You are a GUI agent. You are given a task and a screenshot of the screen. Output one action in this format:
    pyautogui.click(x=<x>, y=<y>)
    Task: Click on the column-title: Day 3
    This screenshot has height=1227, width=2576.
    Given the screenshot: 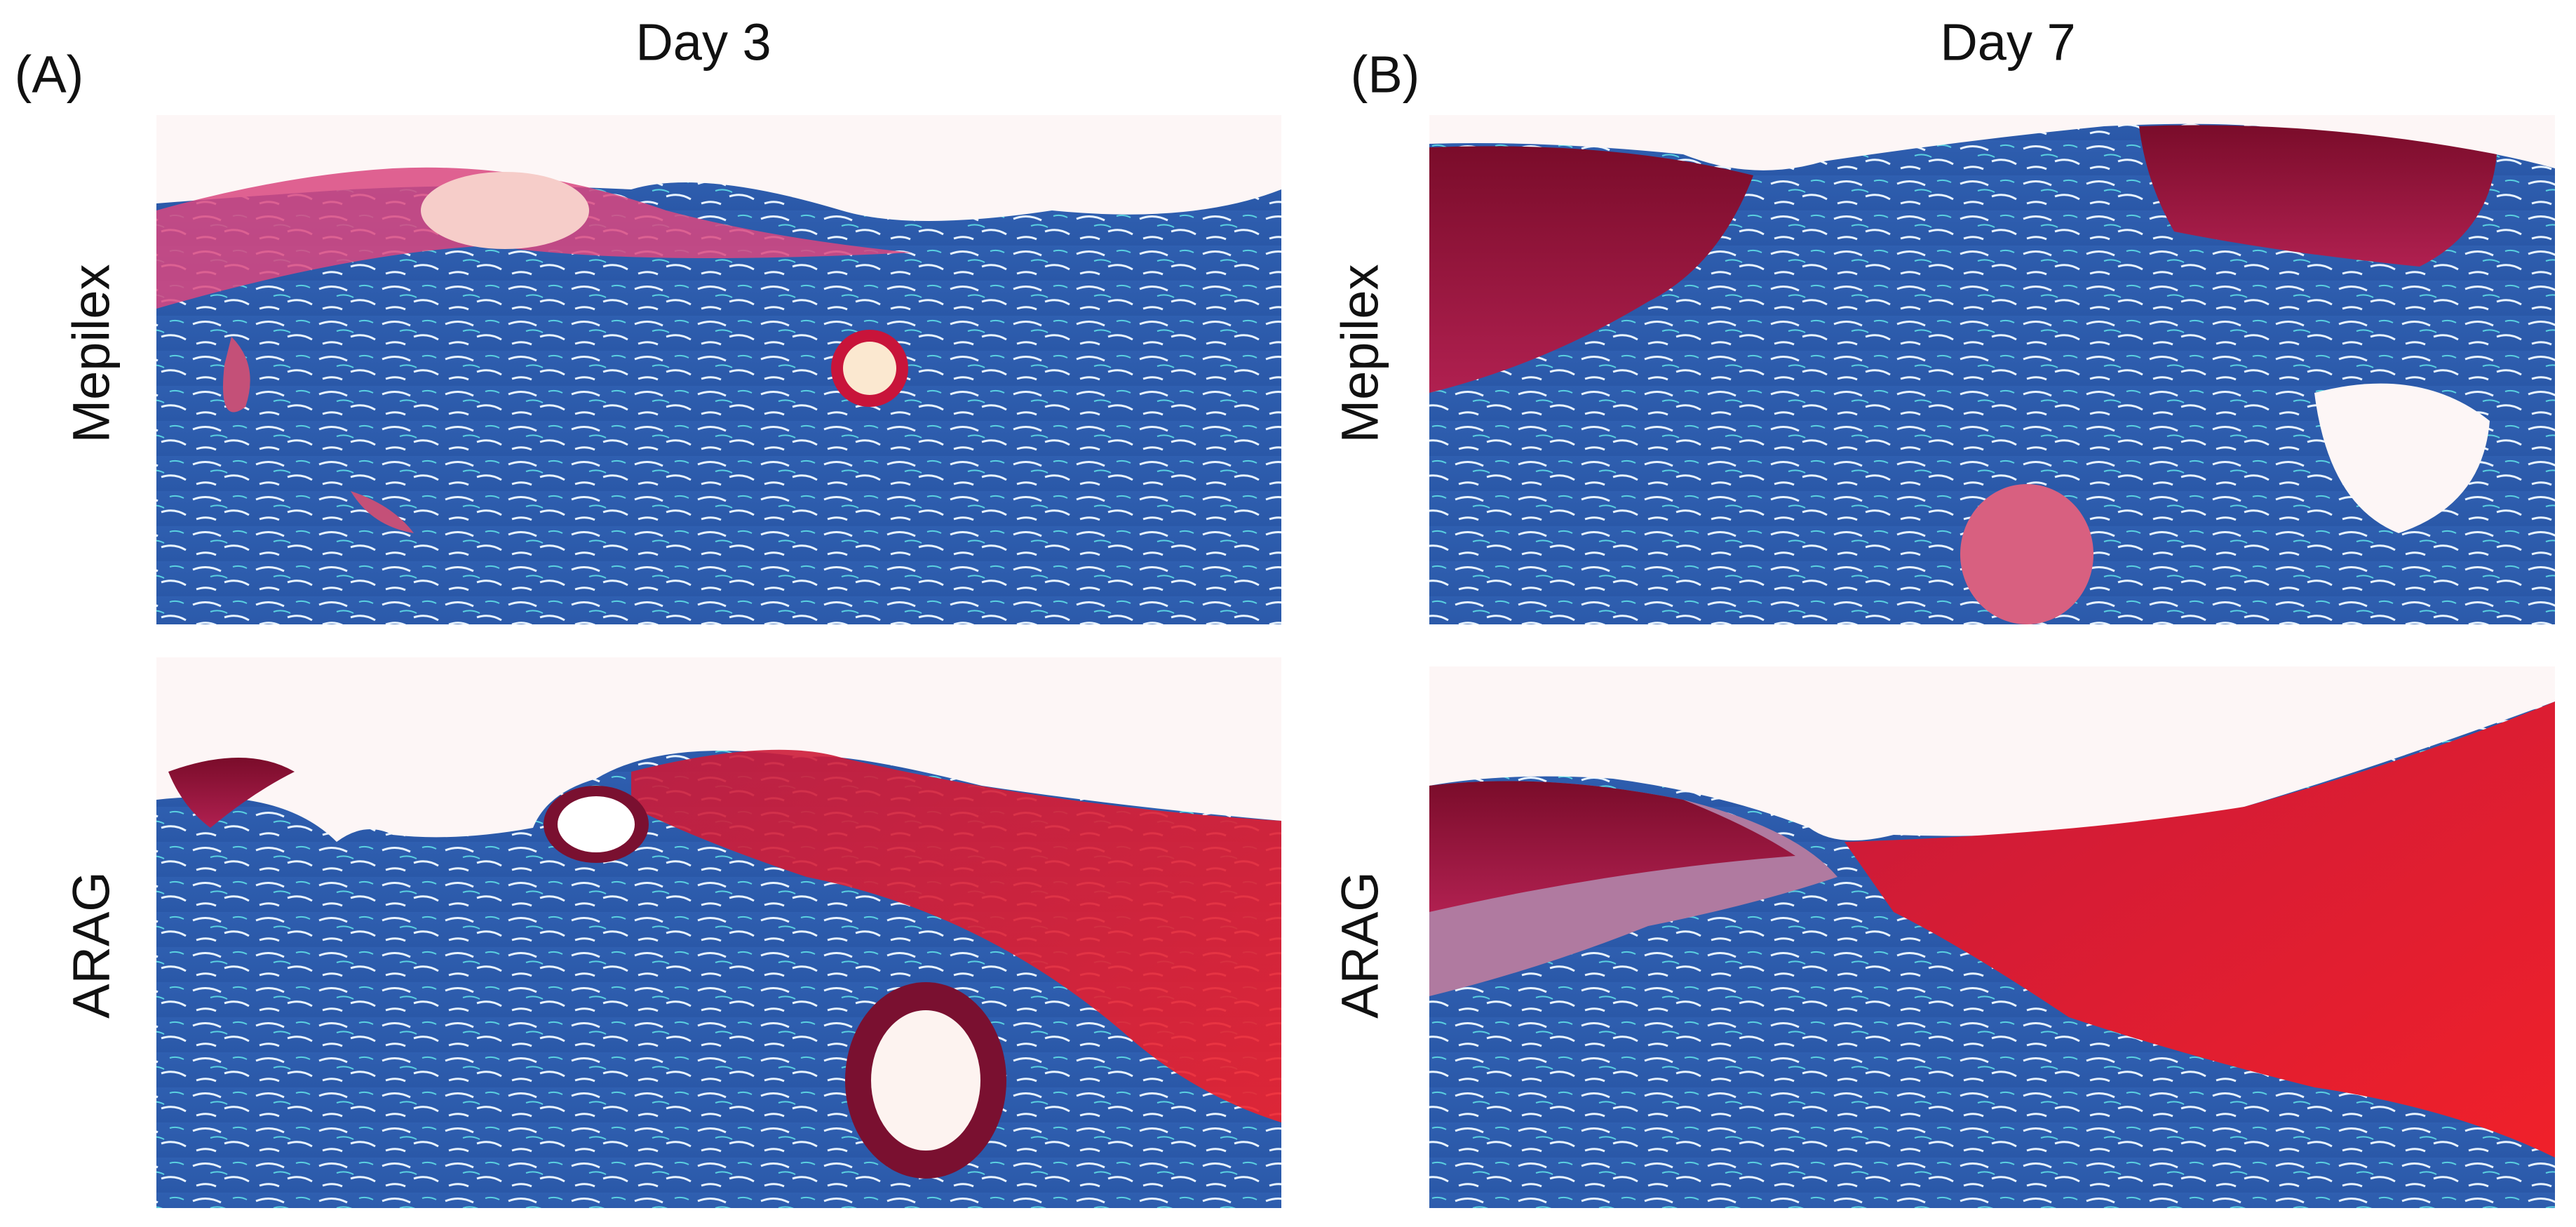 What is the action you would take?
    pyautogui.click(x=703, y=43)
    